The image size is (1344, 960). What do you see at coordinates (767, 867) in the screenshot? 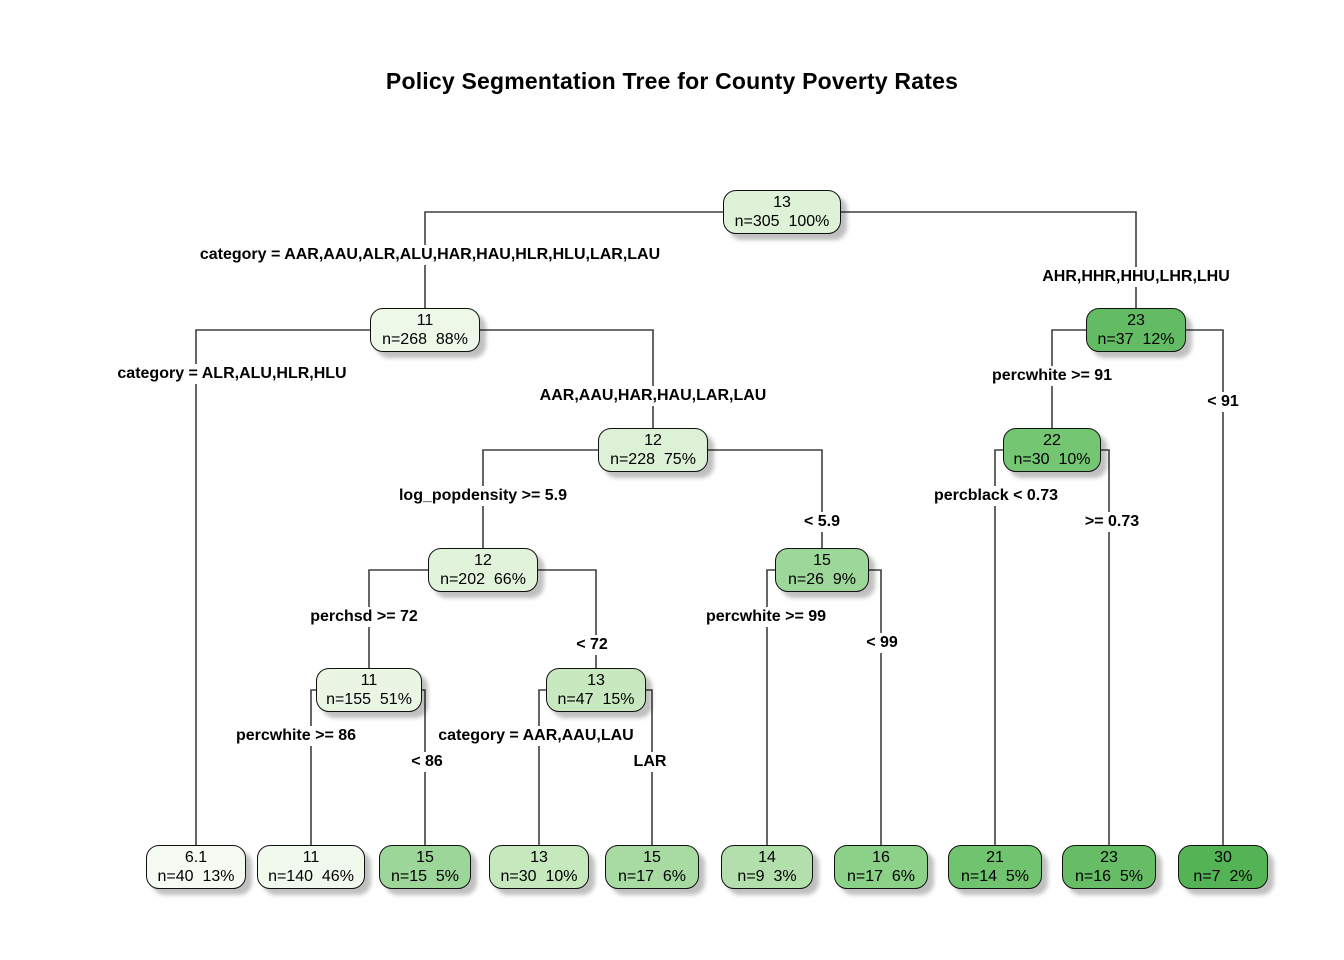
I see `tree-node-leaf-14: 14 n=9 3%` at bounding box center [767, 867].